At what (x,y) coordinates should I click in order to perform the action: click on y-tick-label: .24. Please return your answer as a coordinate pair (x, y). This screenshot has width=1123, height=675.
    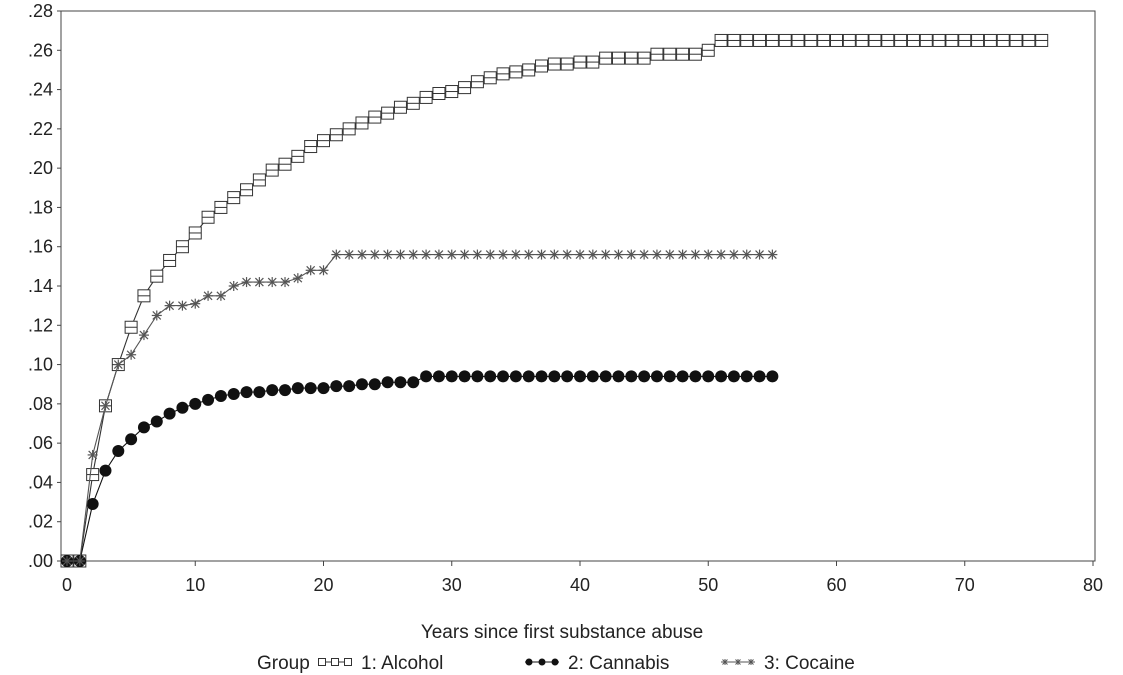
    Looking at the image, I should click on (40, 90).